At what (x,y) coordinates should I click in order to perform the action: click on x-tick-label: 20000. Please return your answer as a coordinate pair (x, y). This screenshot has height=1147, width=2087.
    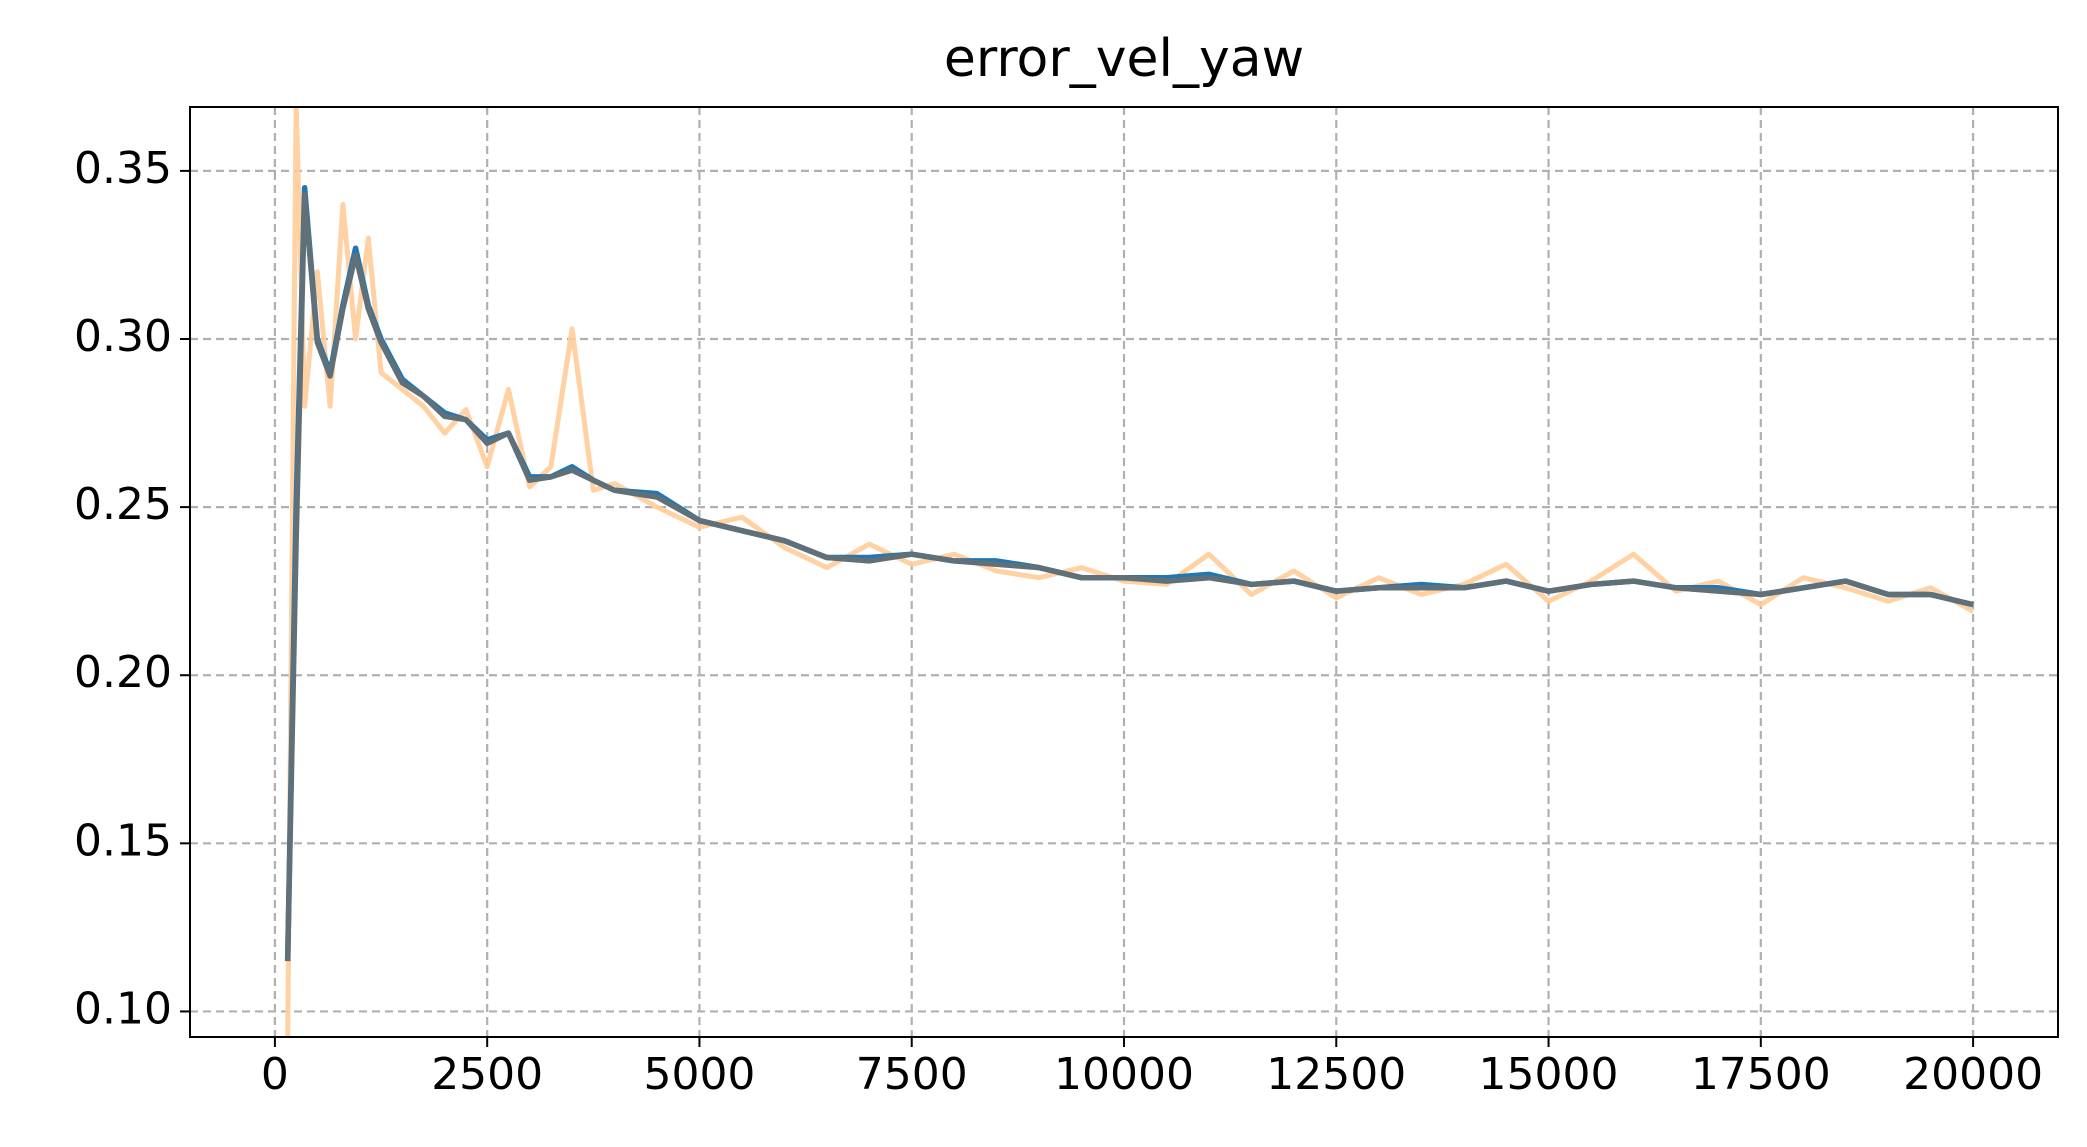
    Looking at the image, I should click on (1973, 1074).